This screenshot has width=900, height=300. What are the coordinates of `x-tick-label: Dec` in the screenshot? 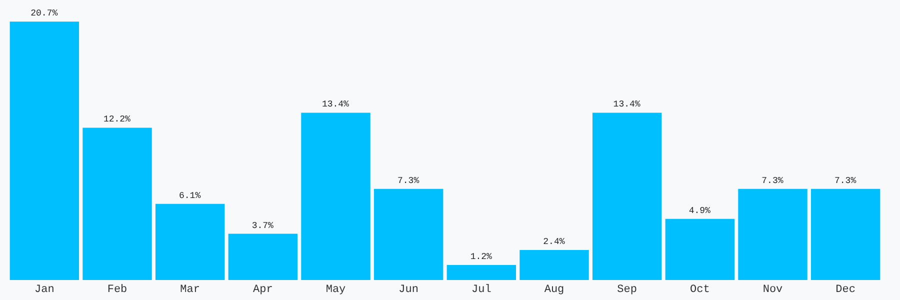 It's located at (846, 290).